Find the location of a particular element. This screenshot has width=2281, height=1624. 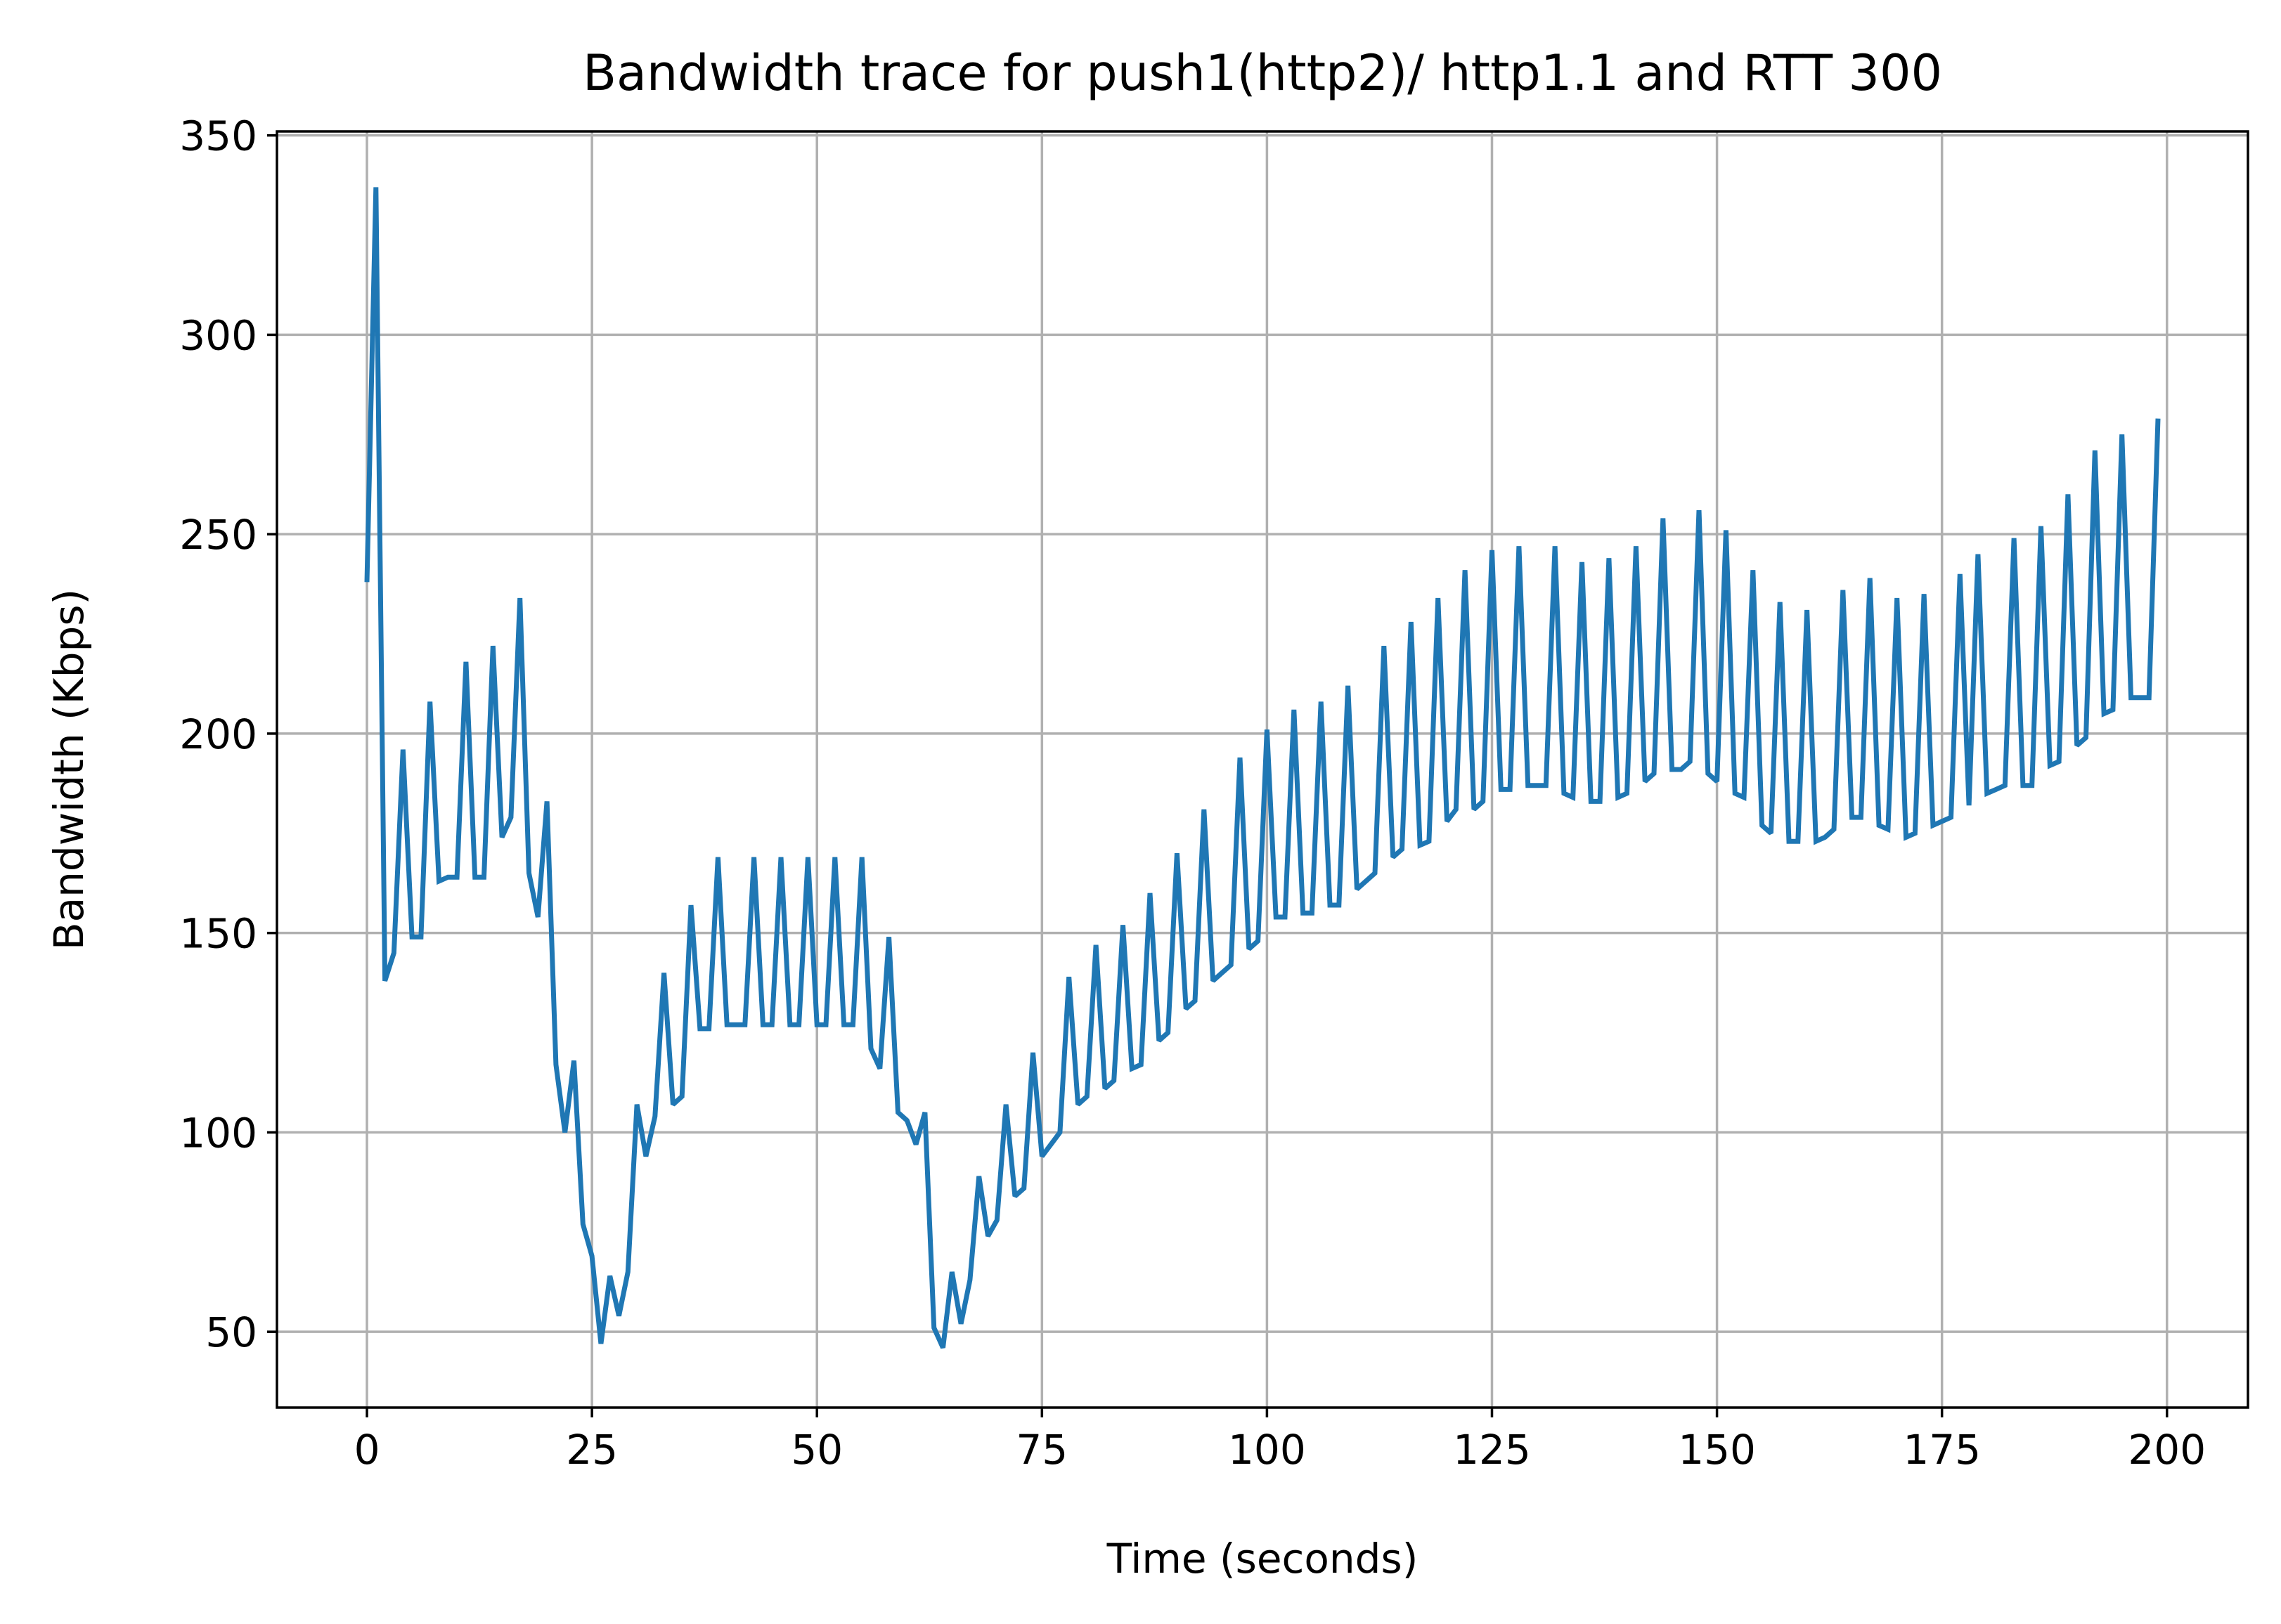

y-axis-label: Bandwidth (Kbps) is located at coordinates (69, 769).